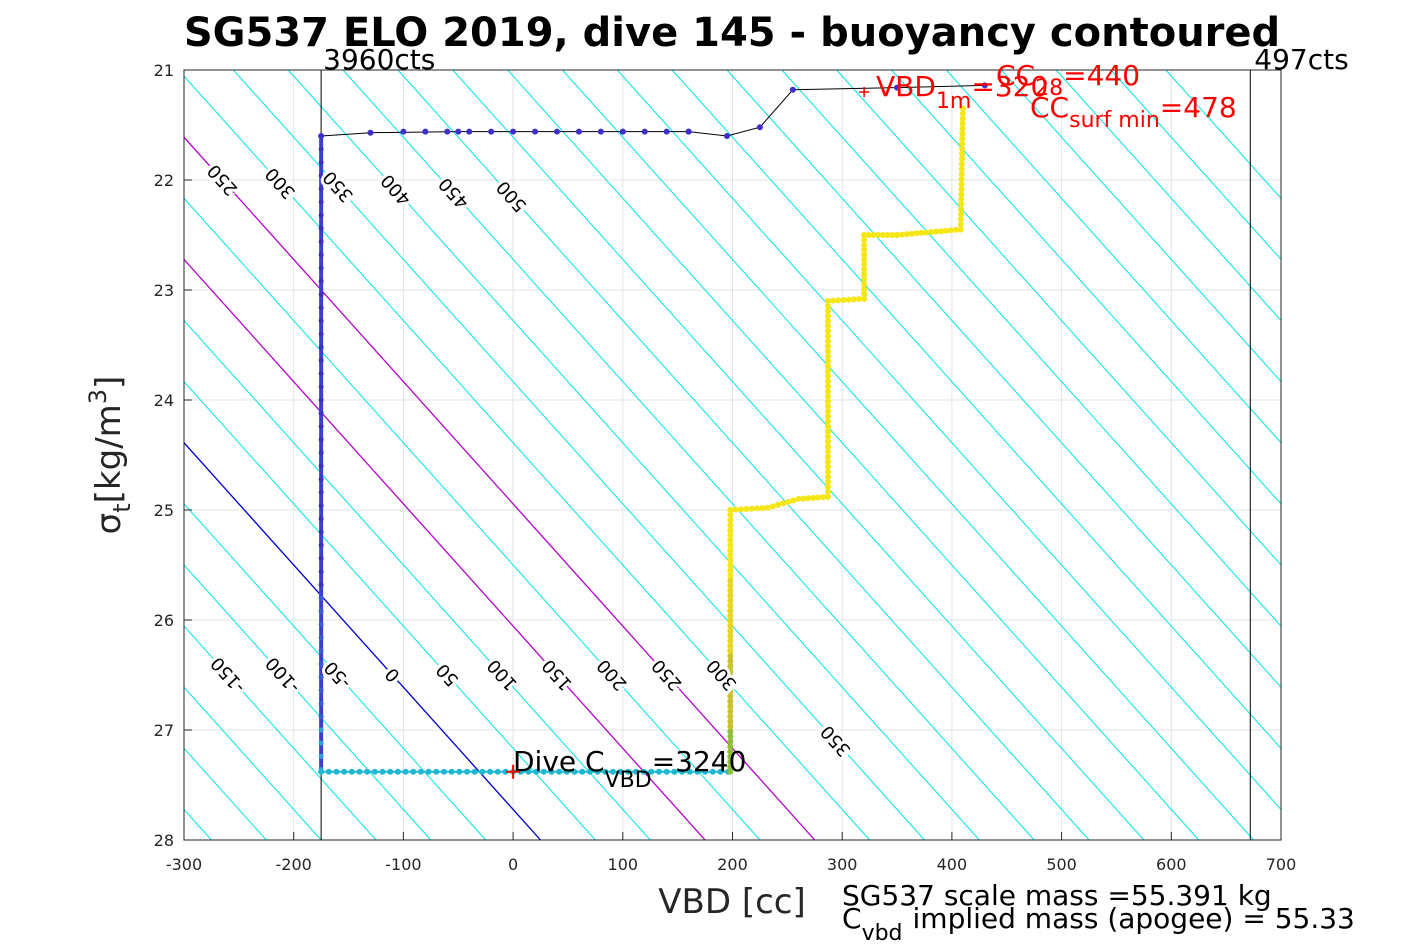 This screenshot has height=945, width=1417. I want to click on svg-text: Dive CVBD=3240, so click(629, 769).